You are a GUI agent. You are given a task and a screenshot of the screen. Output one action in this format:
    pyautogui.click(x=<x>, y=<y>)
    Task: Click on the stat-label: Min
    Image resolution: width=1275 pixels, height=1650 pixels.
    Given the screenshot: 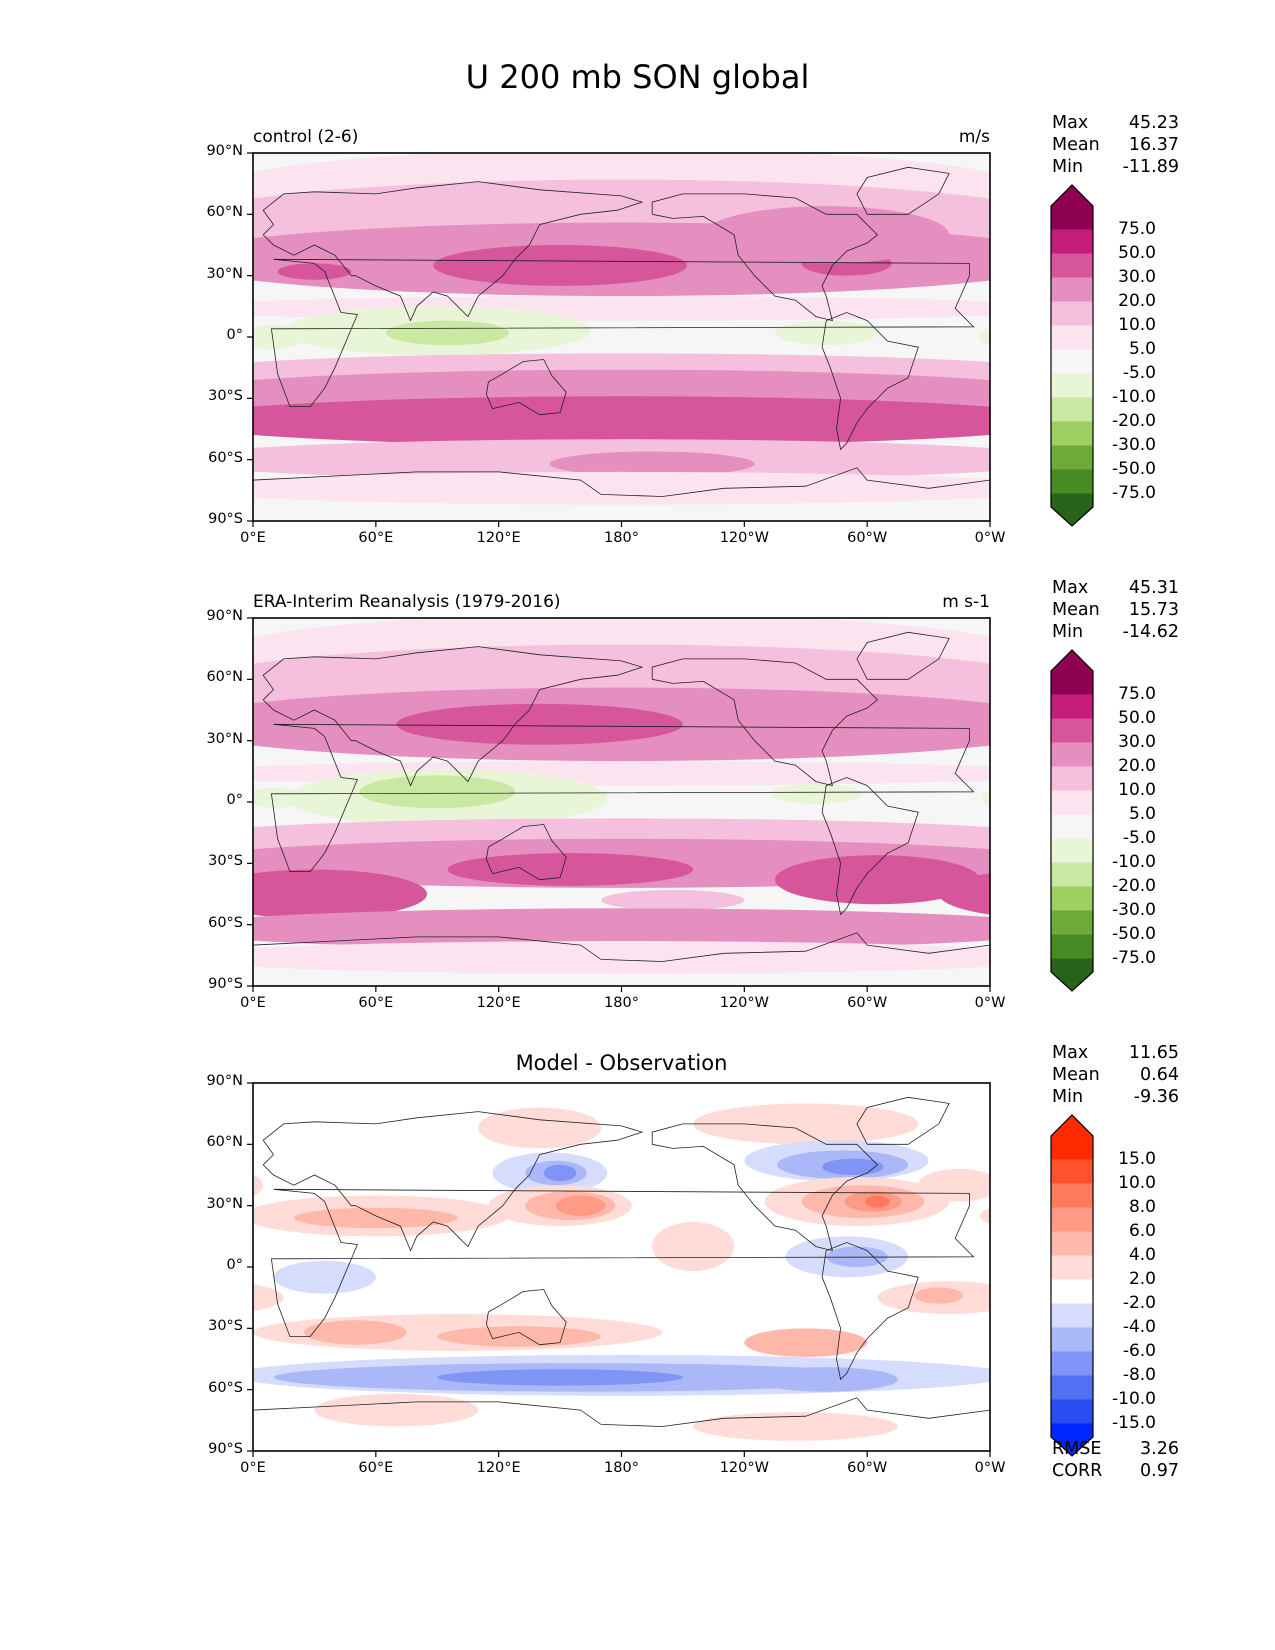 What is the action you would take?
    pyautogui.click(x=1068, y=167)
    